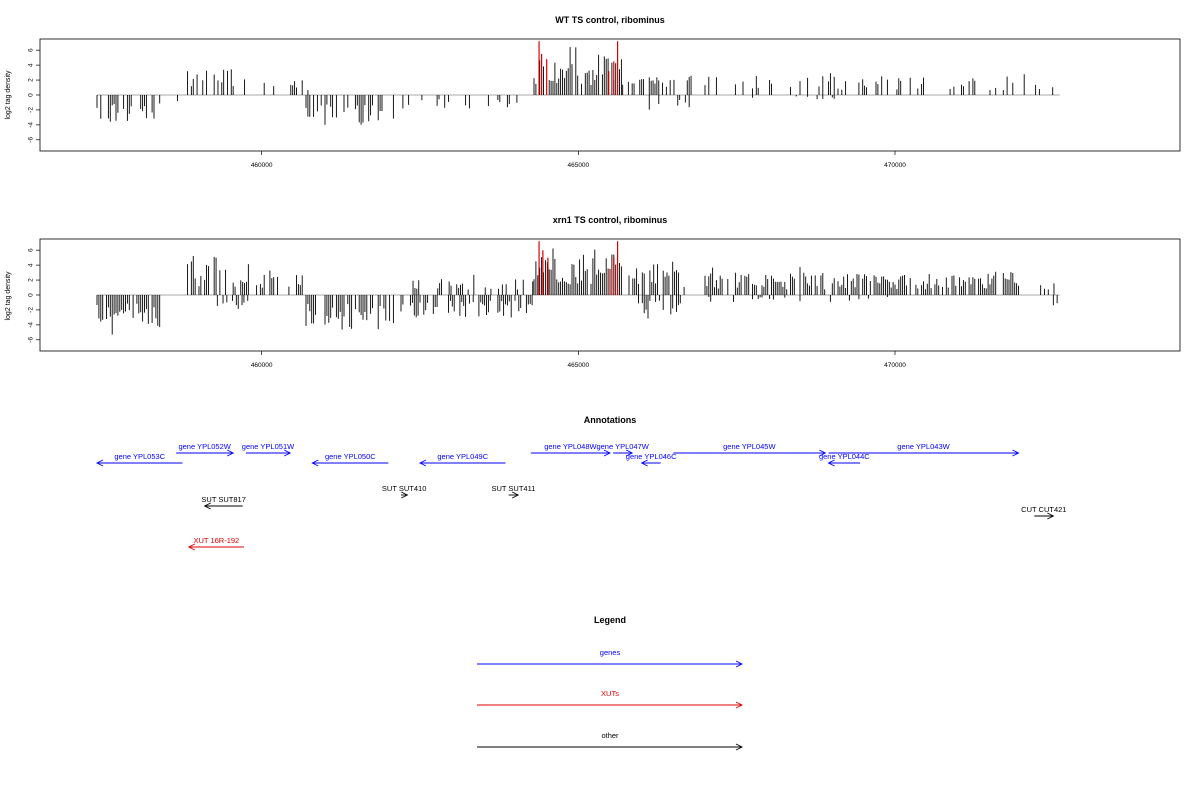  What do you see at coordinates (610, 620) in the screenshot?
I see `legend-title: Legend` at bounding box center [610, 620].